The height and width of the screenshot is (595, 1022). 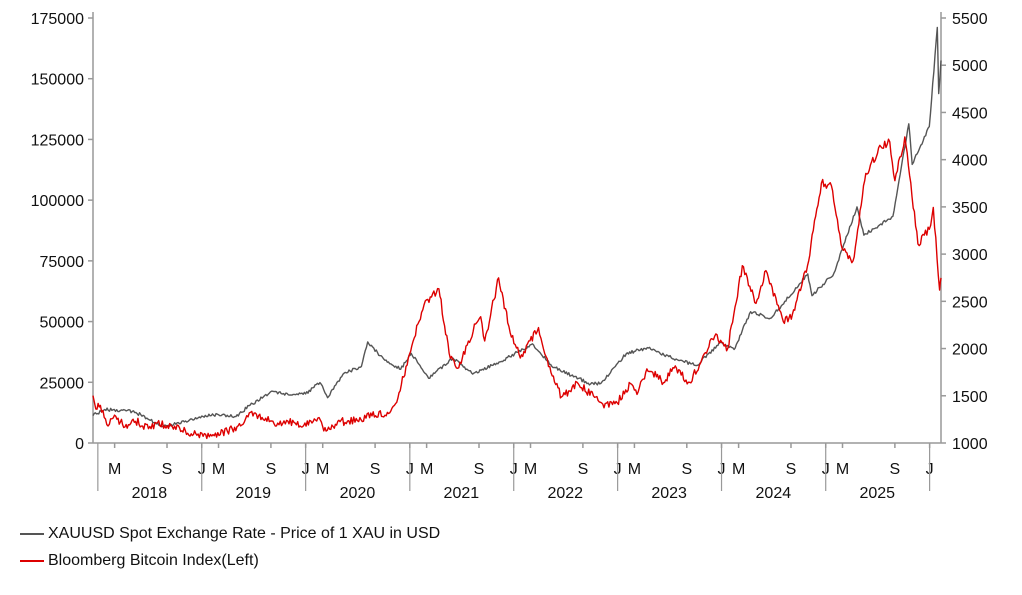 What do you see at coordinates (774, 493) in the screenshot?
I see `year-label: 2024` at bounding box center [774, 493].